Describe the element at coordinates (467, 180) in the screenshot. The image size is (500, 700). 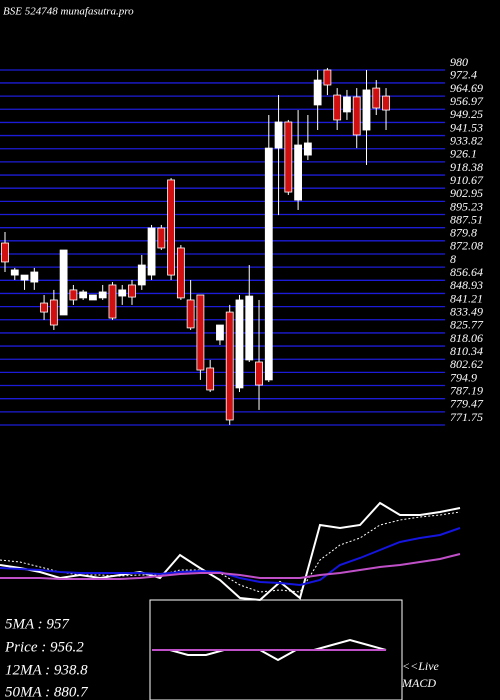
I see `y-tick-label: 910.67` at that location.